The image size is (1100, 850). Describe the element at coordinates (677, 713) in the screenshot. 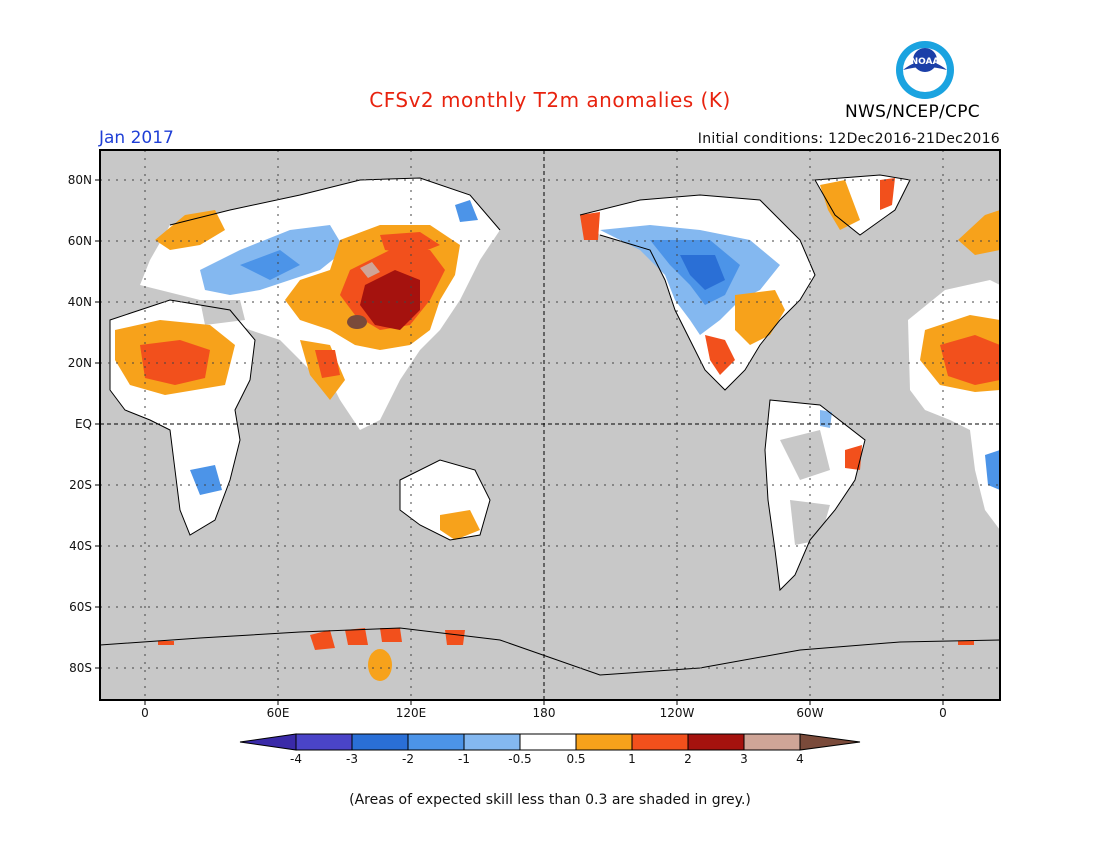

I see `lon-label: 120W` at that location.